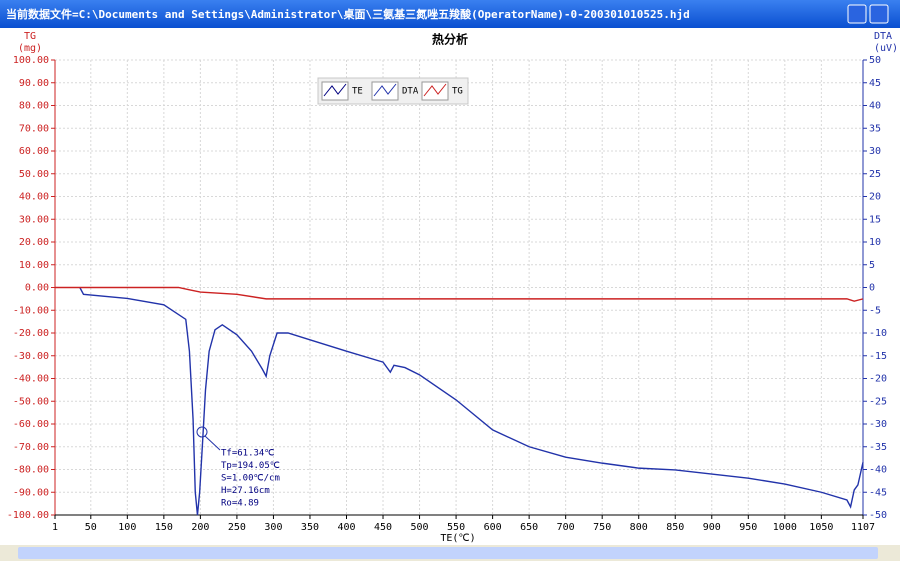  I want to click on y2-tick-label: -45, so click(878, 492).